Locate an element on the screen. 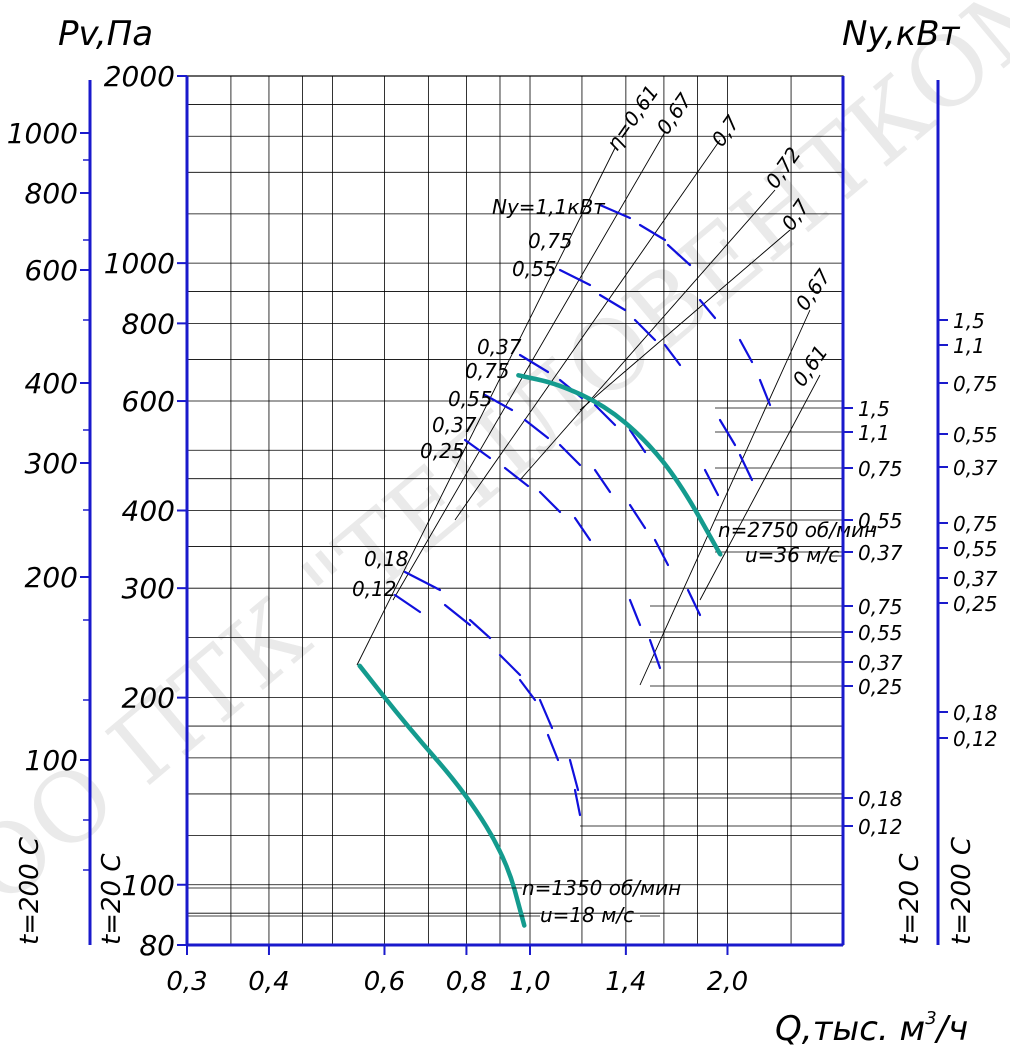 This screenshot has height=1061, width=1010. power-label-upper: Ny=1,1кВт is located at coordinates (549, 207).